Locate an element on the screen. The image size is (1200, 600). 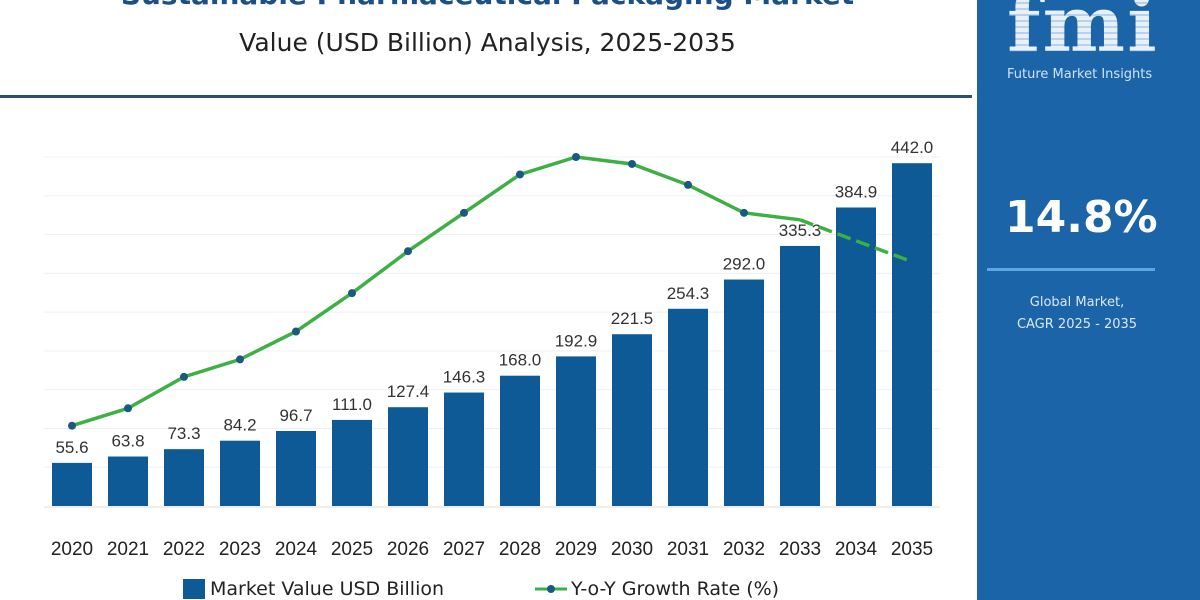
bar-value-label: 335.3 is located at coordinates (800, 230).